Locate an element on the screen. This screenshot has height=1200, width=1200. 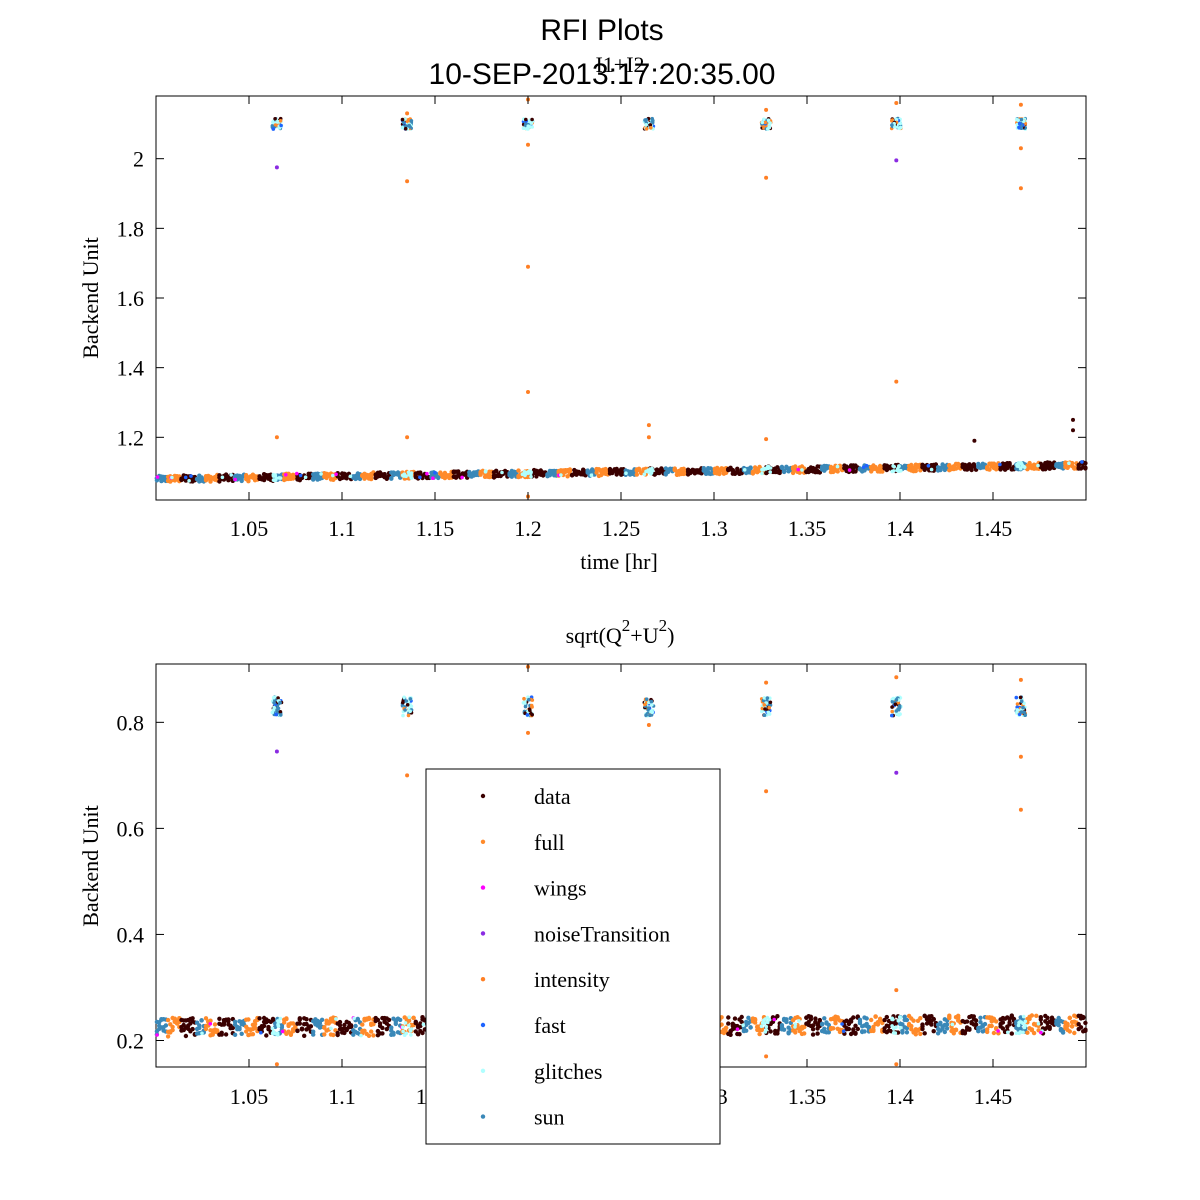
x-tick-label: 1.3 is located at coordinates (714, 528).